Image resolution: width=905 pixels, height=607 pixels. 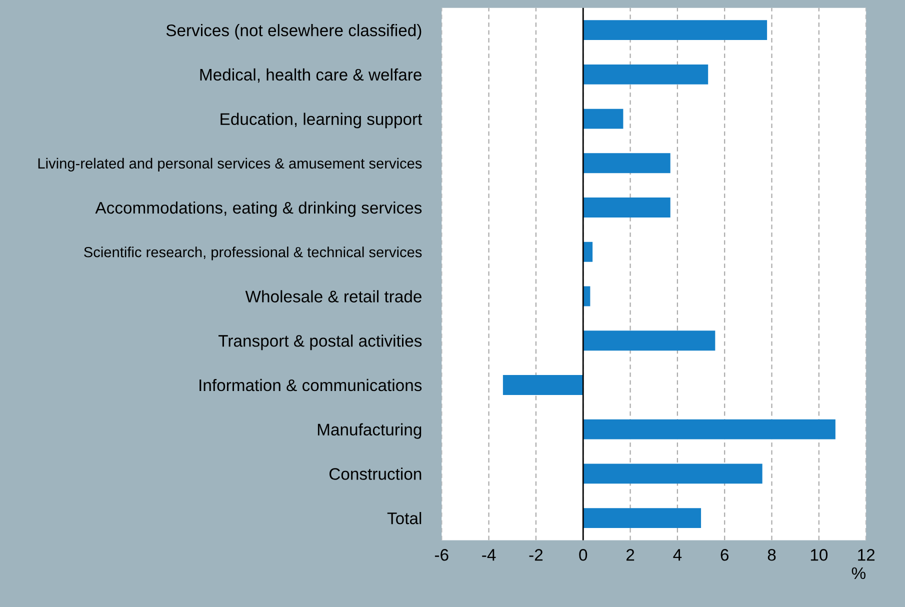 I want to click on y-tick-label: Medical, health care & welfare, so click(x=311, y=75).